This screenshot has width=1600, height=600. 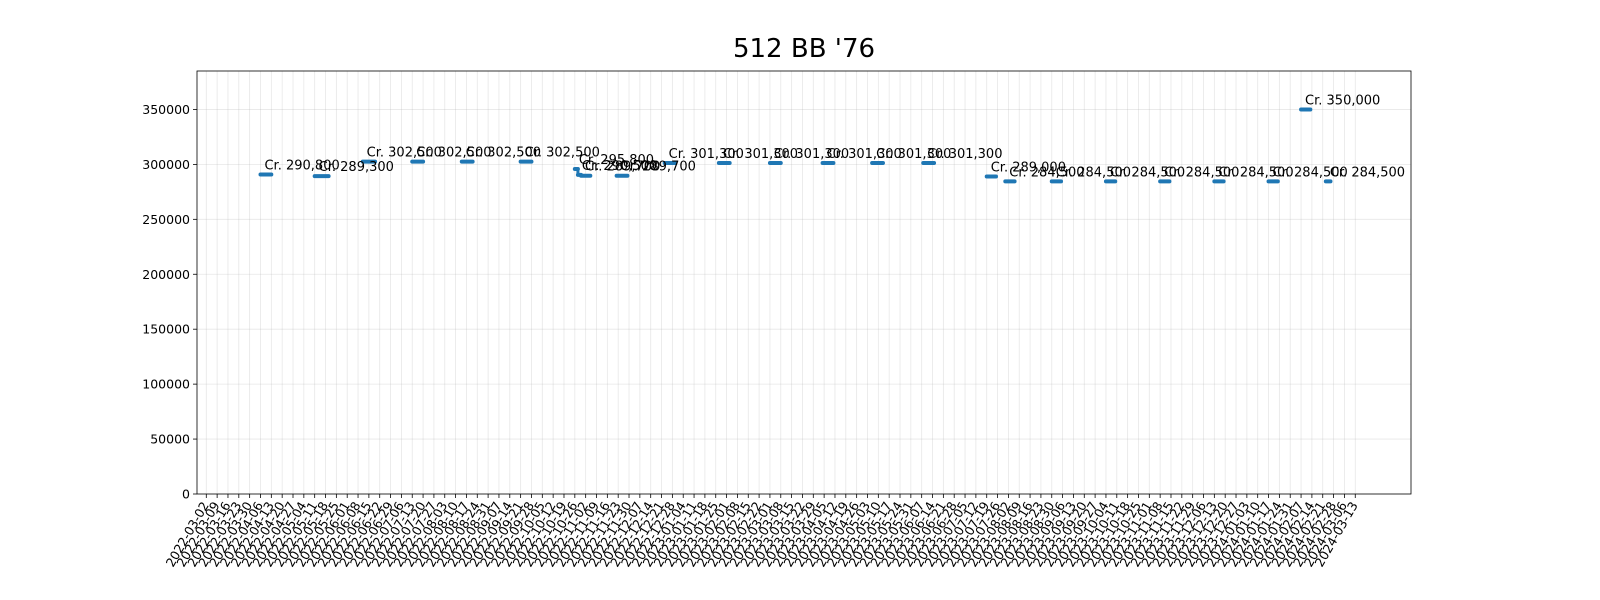 I want to click on y-tick-label: 0, so click(x=186, y=494).